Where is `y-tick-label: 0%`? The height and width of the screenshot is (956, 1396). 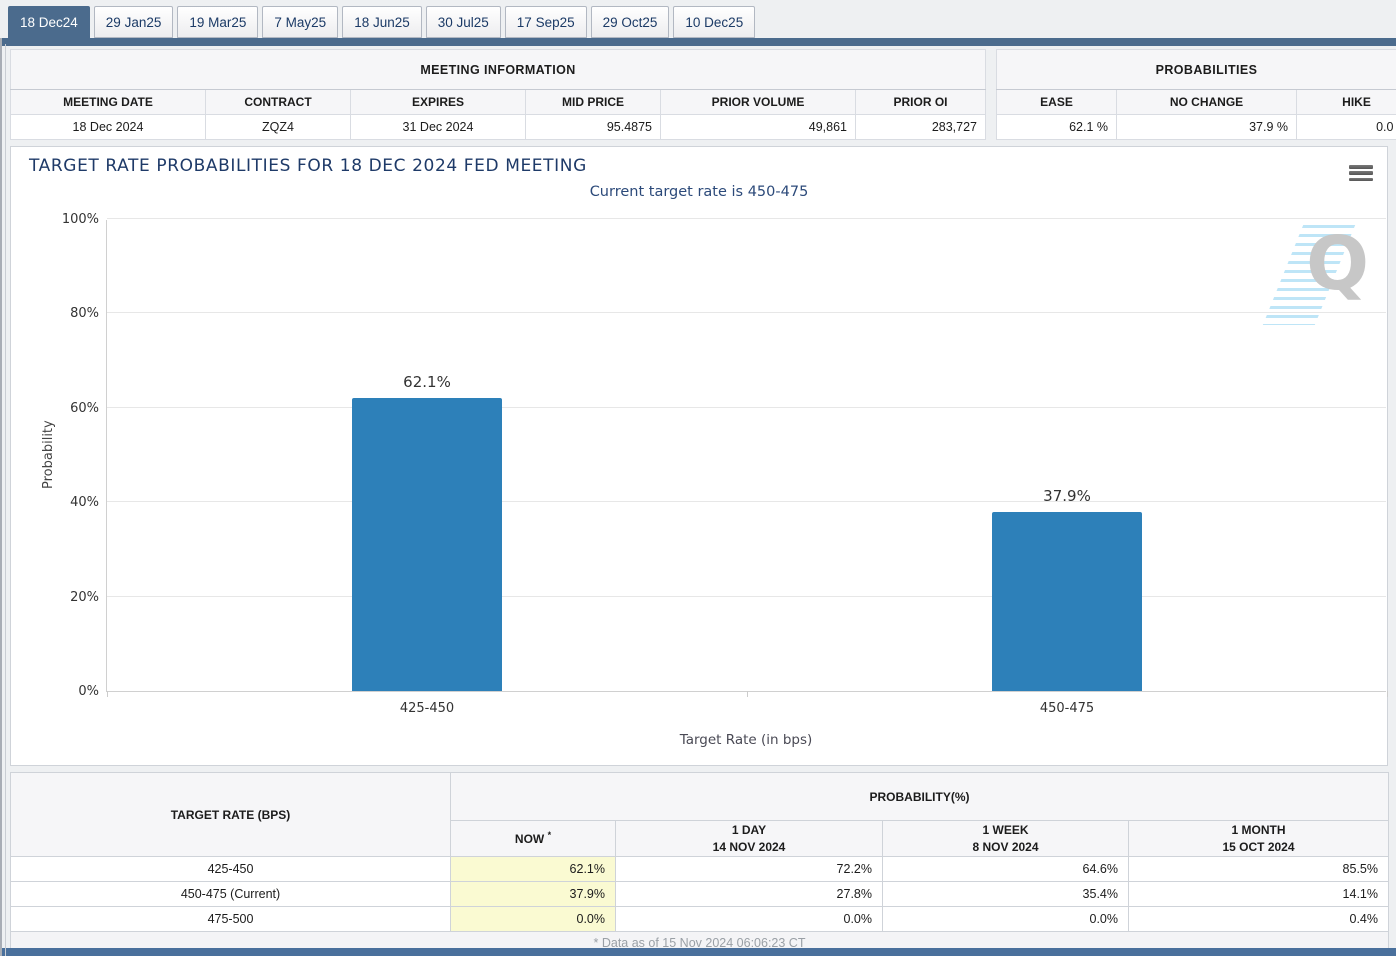
y-tick-label: 0% is located at coordinates (88, 691).